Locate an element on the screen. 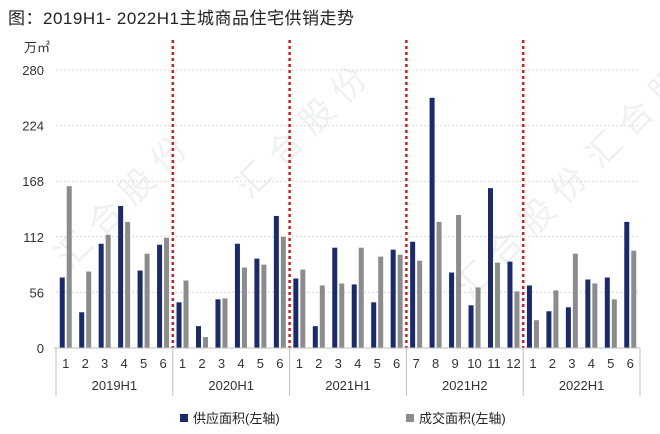 This screenshot has height=434, width=660. x-tick-label: 9 is located at coordinates (454, 363).